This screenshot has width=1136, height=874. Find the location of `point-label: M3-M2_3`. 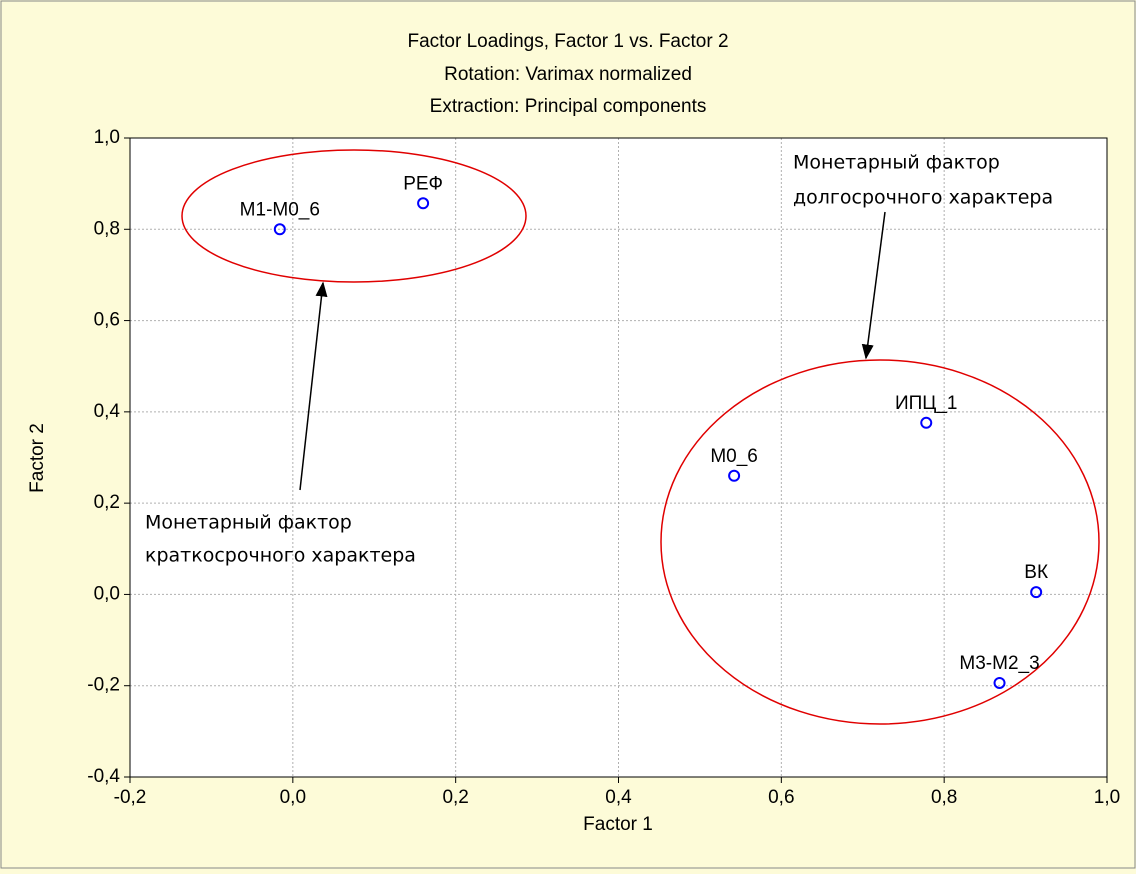

point-label: M3-M2_3 is located at coordinates (999, 663).